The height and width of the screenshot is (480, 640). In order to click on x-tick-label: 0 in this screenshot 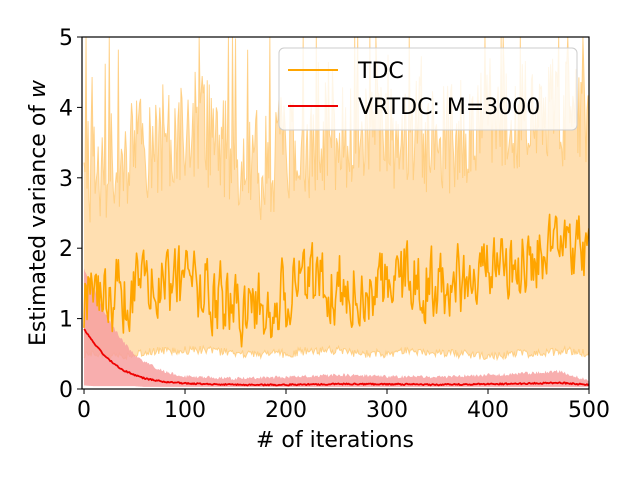, I will do `click(84, 410)`.